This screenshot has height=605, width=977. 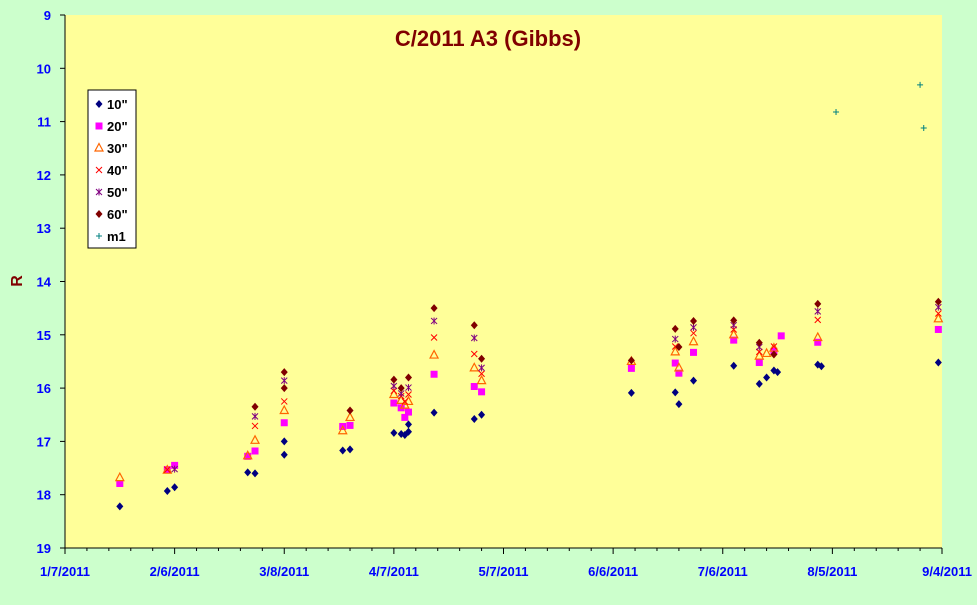 What do you see at coordinates (723, 571) in the screenshot?
I see `x-tick-label: 7/6/2011` at bounding box center [723, 571].